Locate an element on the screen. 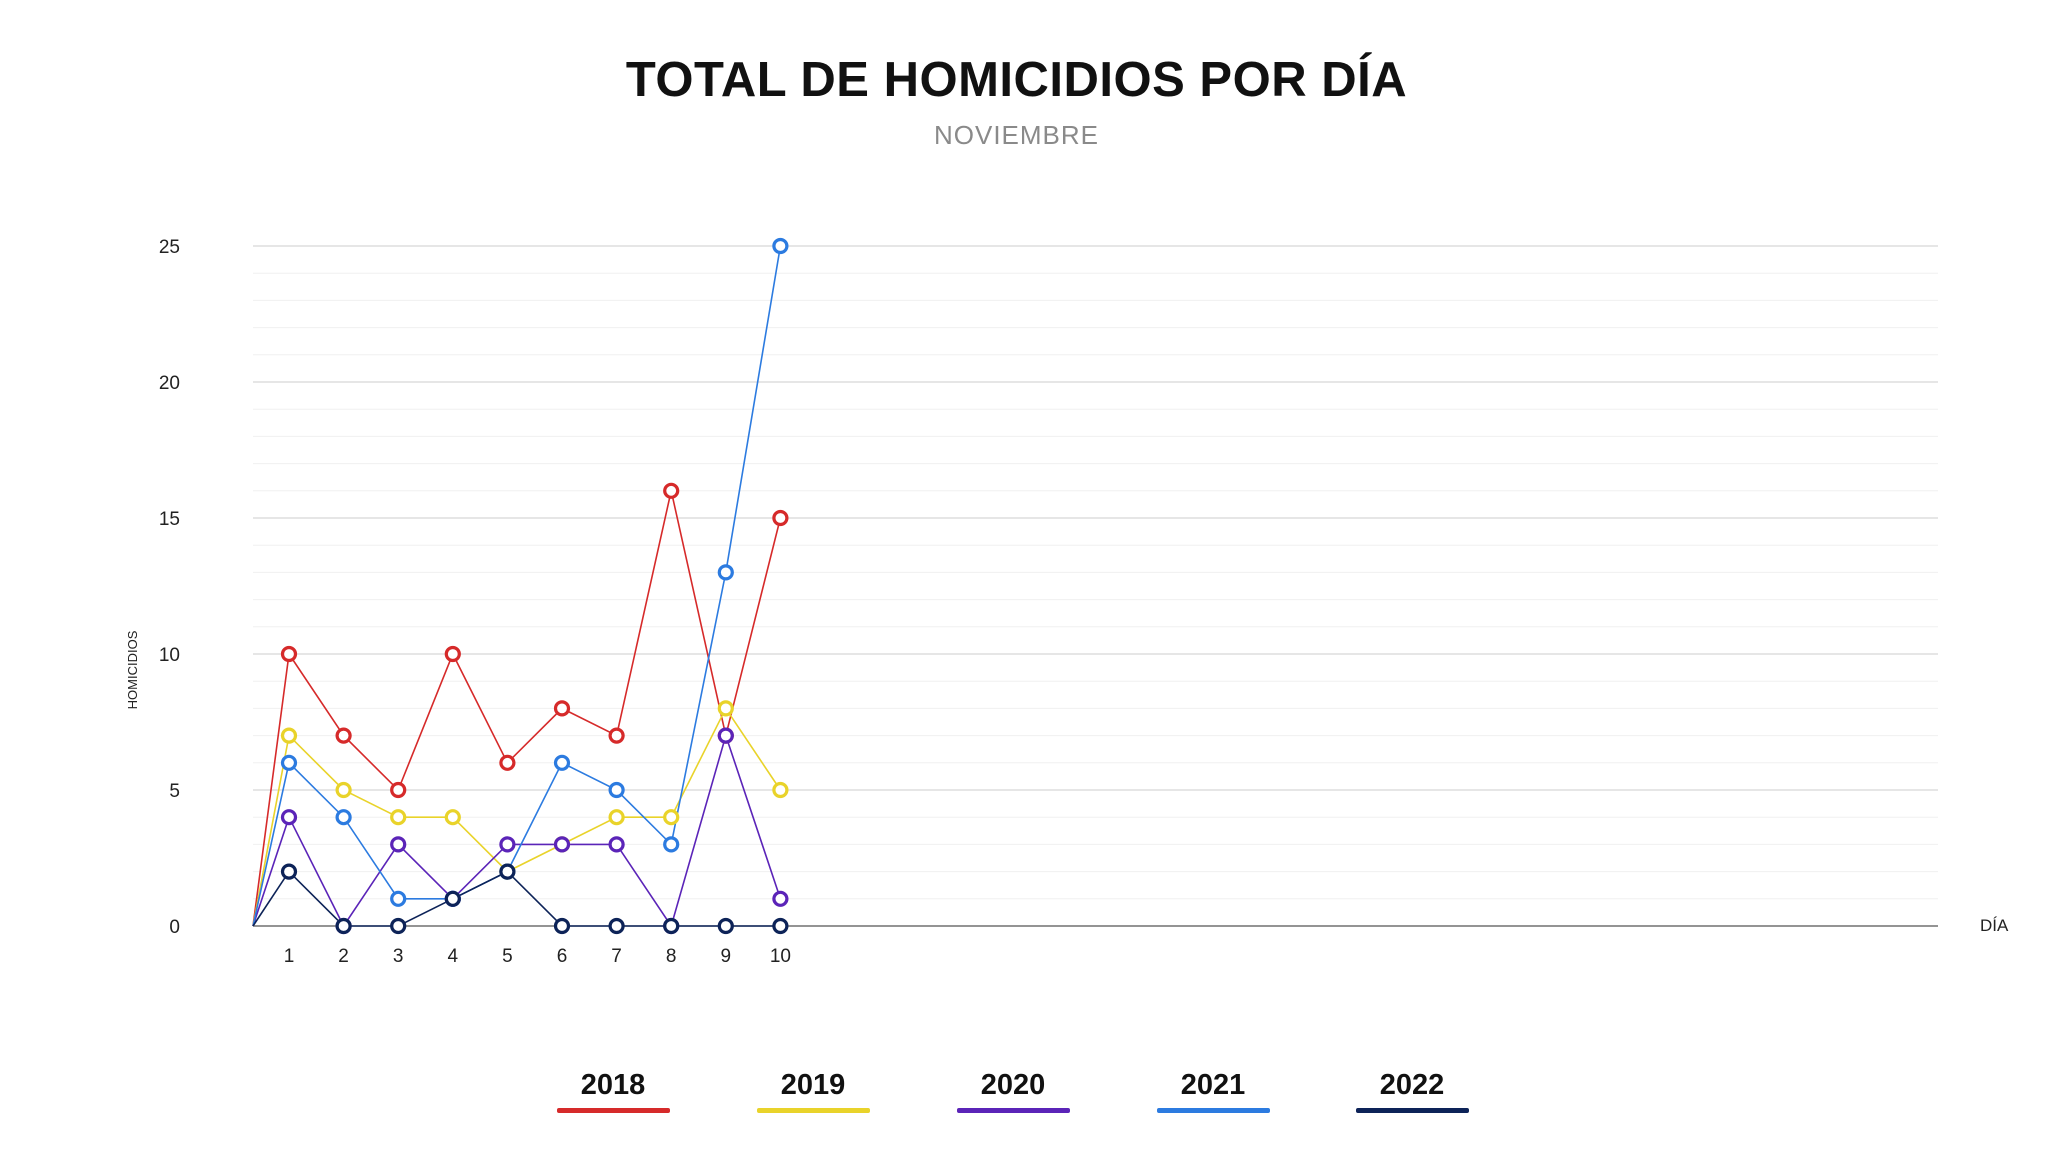  x-tick-label: 6 is located at coordinates (562, 956).